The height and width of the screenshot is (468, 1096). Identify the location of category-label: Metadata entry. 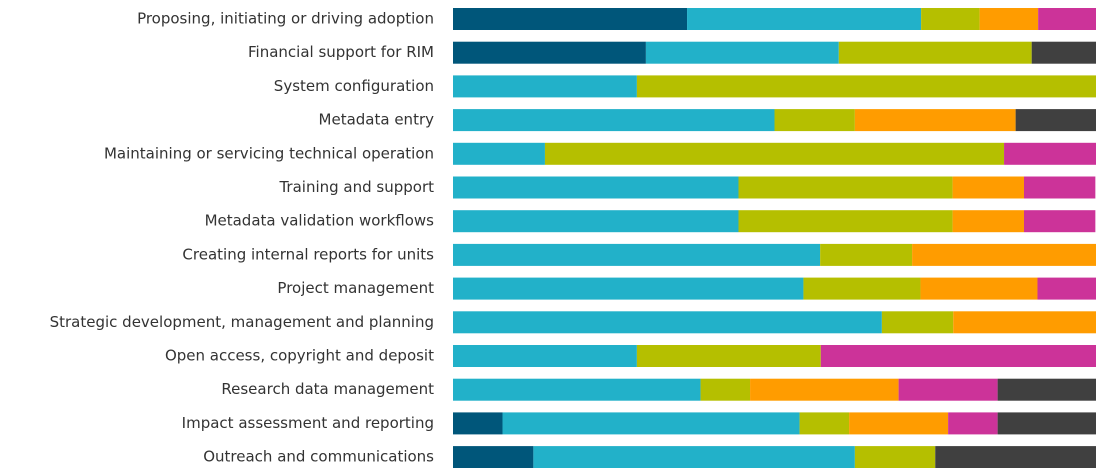
(377, 120).